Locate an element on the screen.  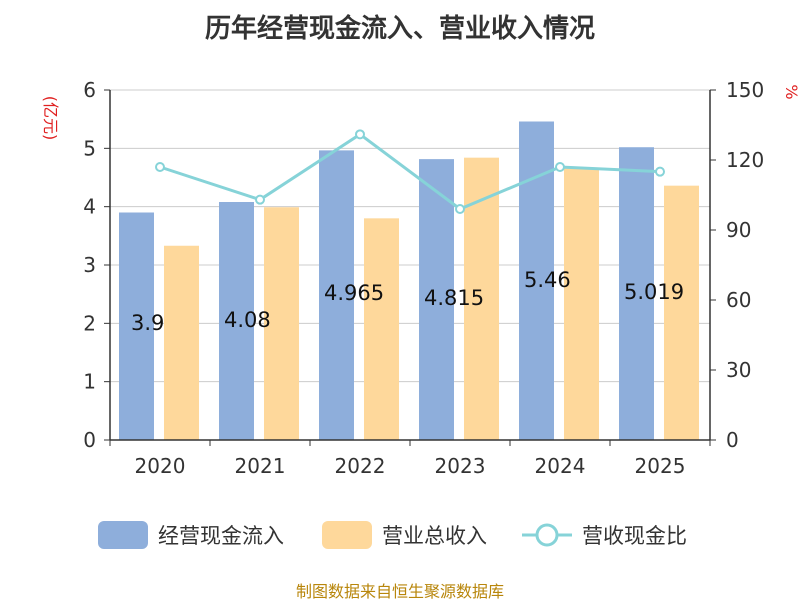
x-tick-label: 2024 is located at coordinates (560, 466).